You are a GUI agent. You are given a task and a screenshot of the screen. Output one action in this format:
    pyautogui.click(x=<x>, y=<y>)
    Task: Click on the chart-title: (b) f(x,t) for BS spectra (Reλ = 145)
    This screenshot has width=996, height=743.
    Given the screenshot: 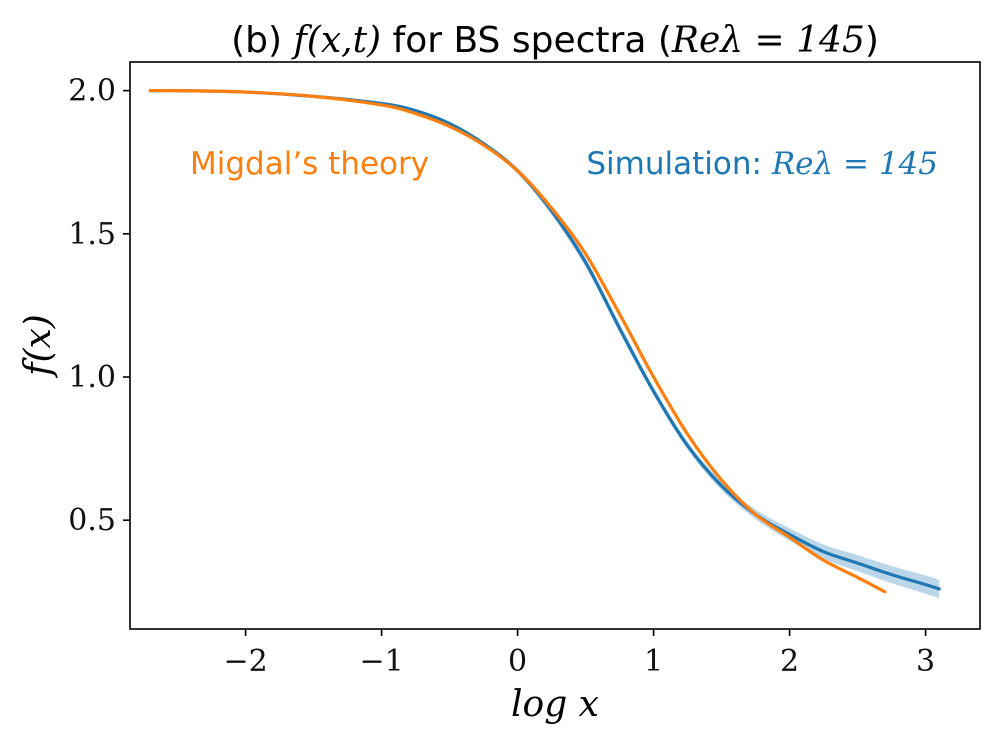 What is the action you would take?
    pyautogui.click(x=555, y=40)
    